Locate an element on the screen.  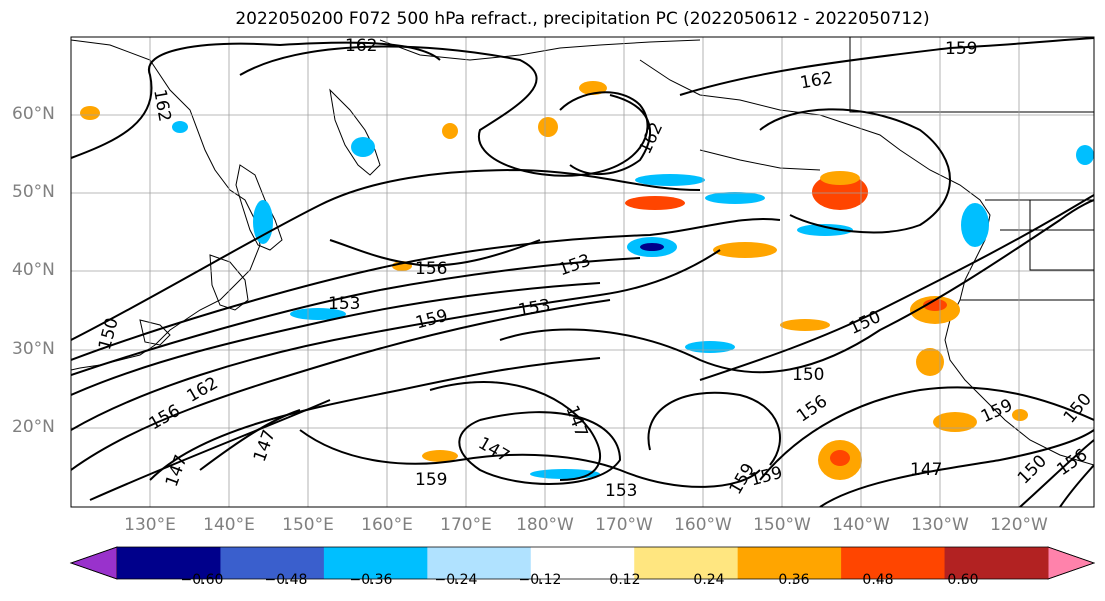
colorbar-tick-label: −0.60 is located at coordinates (202, 580).